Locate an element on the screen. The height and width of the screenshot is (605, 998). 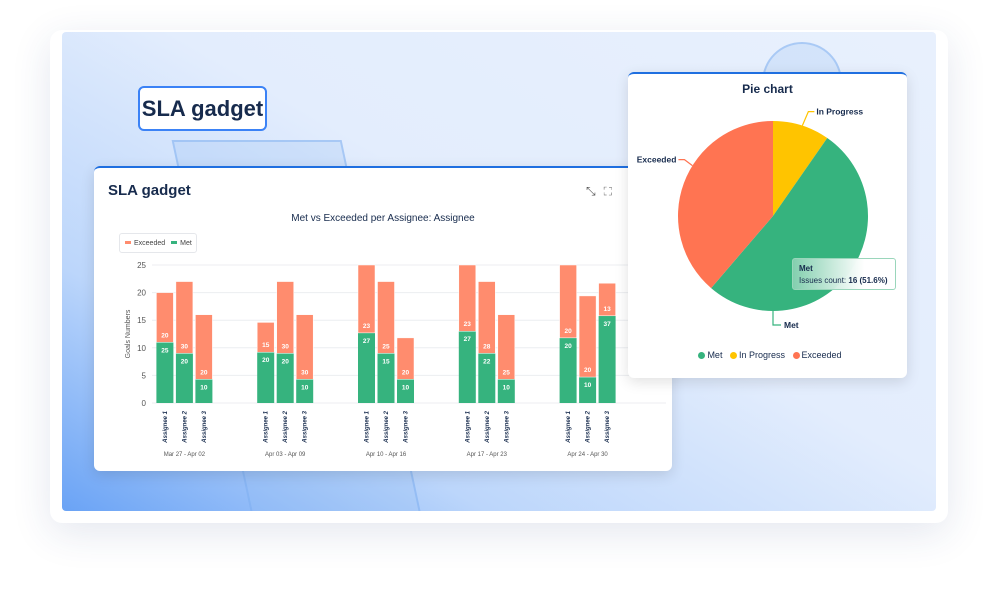
bar-legend: Exceeded Met is located at coordinates (158, 243).